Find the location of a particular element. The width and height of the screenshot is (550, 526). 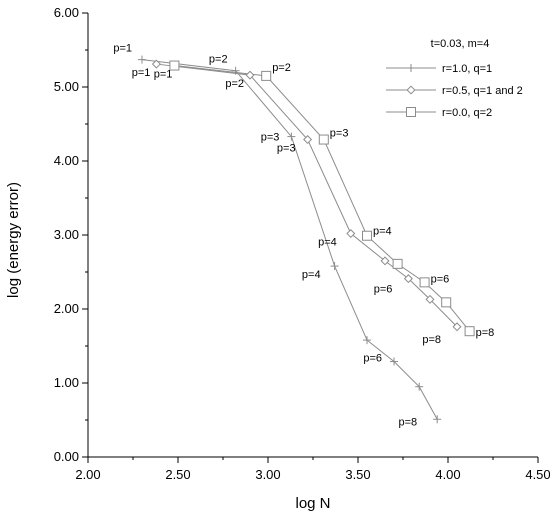

legend-item-r-0-0-q-2: r=0.0, q=2 is located at coordinates (439, 113).